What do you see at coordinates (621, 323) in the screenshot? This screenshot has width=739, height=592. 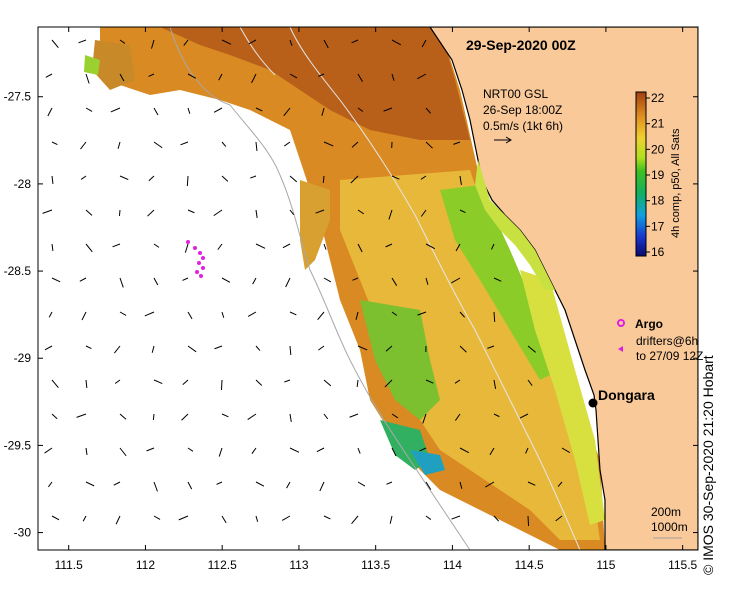 I see `argo-legend-icon` at bounding box center [621, 323].